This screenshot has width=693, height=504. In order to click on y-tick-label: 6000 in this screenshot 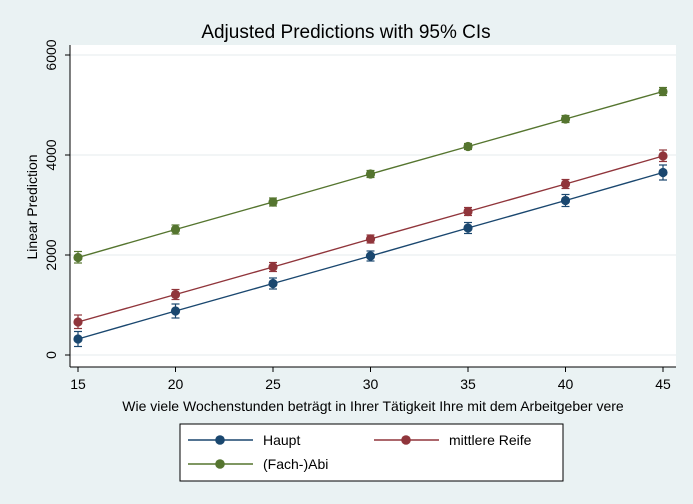, I will do `click(51, 54)`.